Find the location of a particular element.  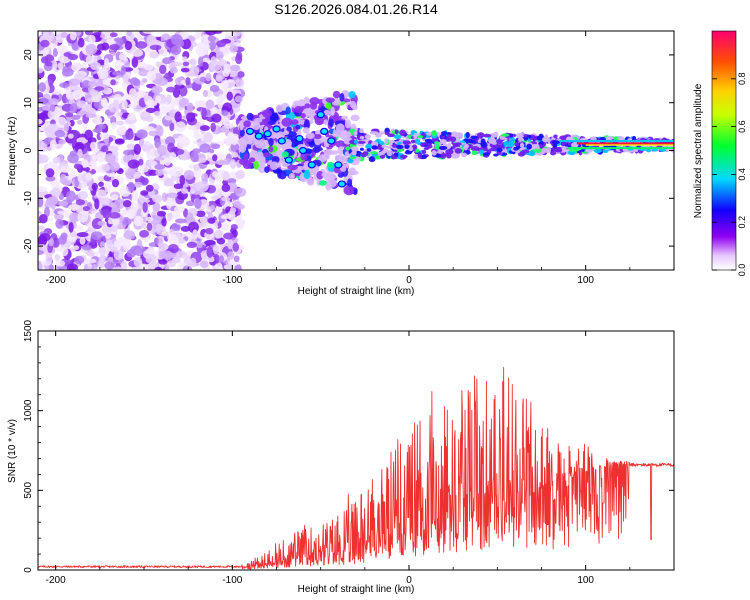

figure-title: S126.2026.084.01.26.R14 is located at coordinates (356, 9).